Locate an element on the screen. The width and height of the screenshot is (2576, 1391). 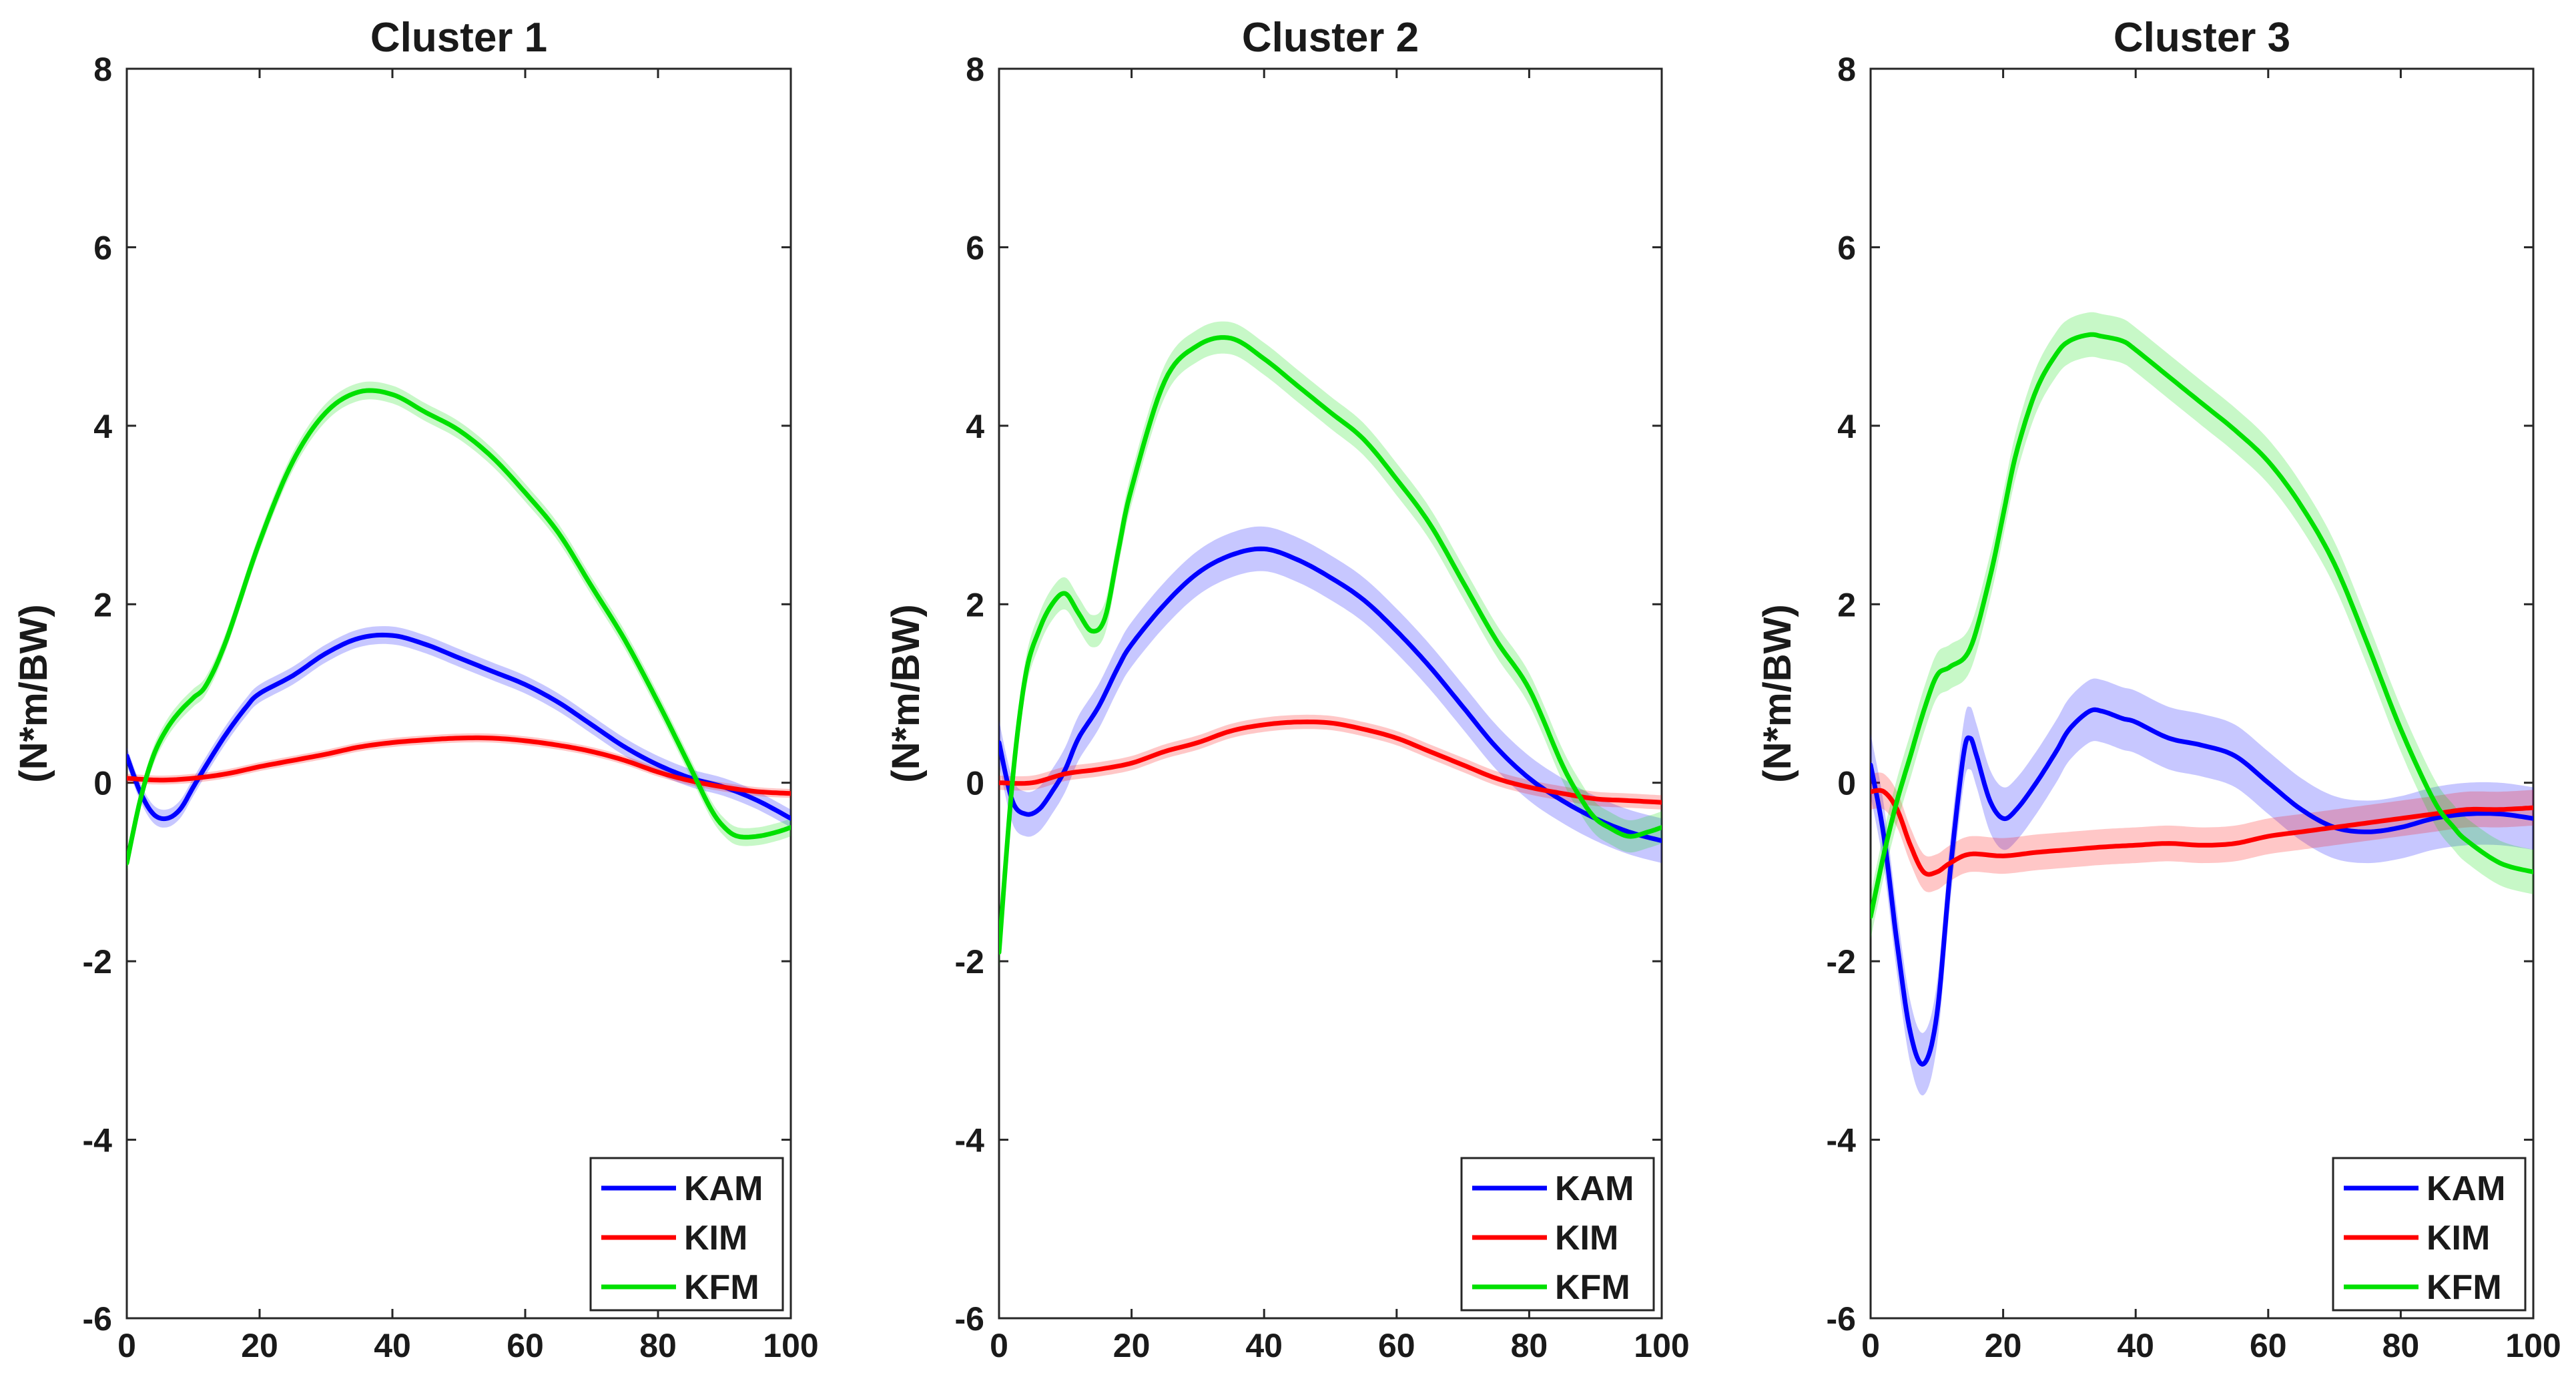
legend: KAM KIM KFM is located at coordinates (686, 1235).